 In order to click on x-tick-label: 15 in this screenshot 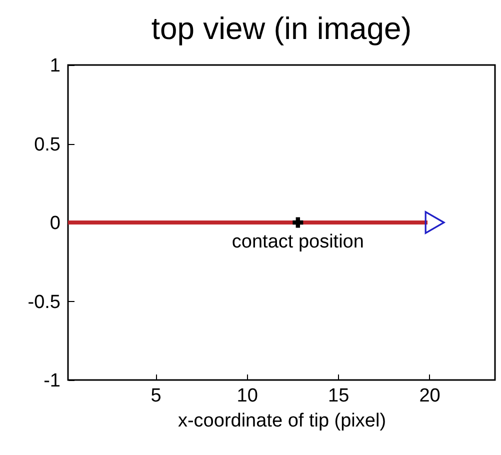, I will do `click(339, 396)`.